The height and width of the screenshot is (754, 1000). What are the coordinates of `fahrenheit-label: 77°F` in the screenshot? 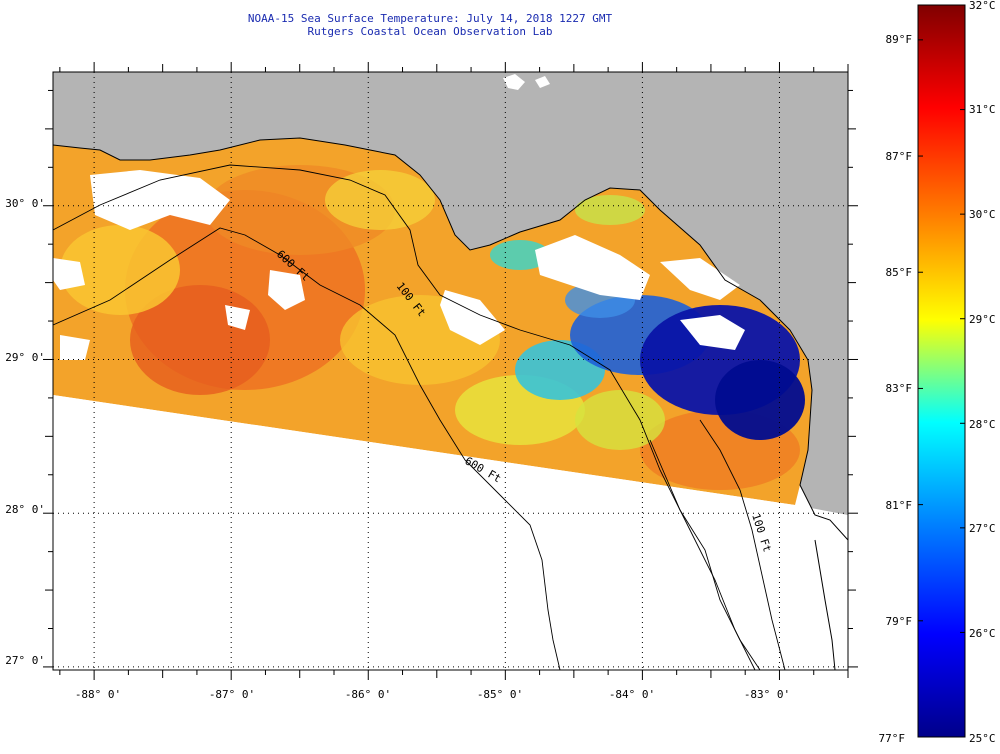 It's located at (892, 738).